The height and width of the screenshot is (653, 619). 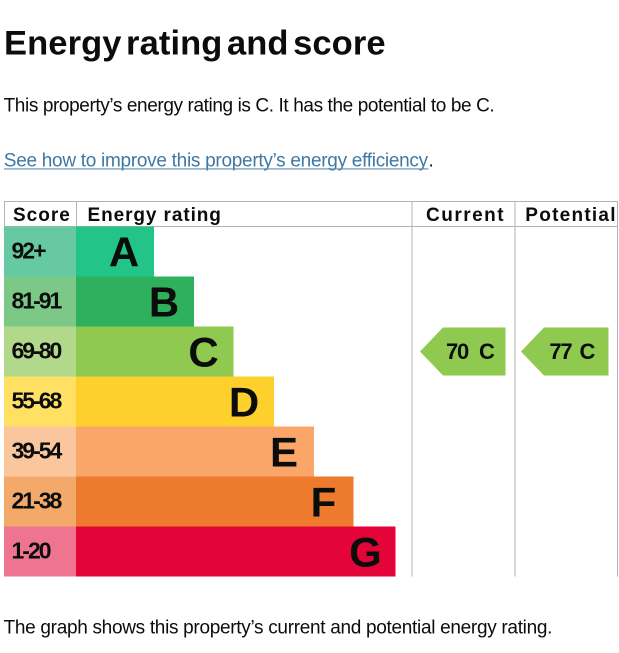 What do you see at coordinates (457, 351) in the screenshot?
I see `svg-text: 70` at bounding box center [457, 351].